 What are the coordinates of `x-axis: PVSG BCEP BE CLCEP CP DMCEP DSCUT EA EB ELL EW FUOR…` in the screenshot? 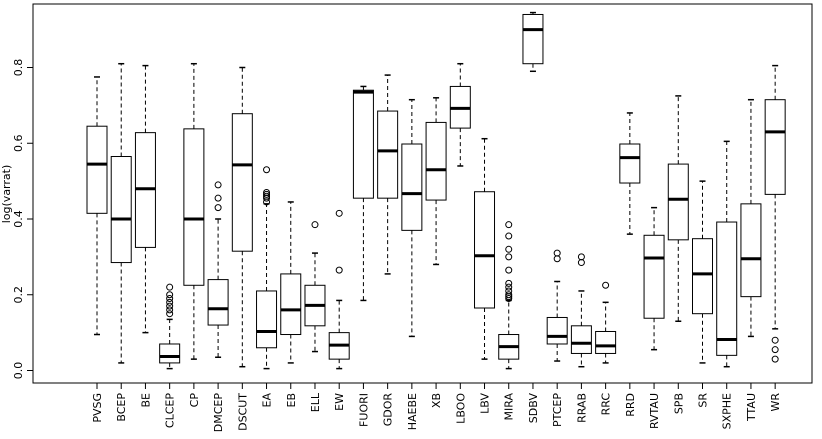 It's located at (436, 407).